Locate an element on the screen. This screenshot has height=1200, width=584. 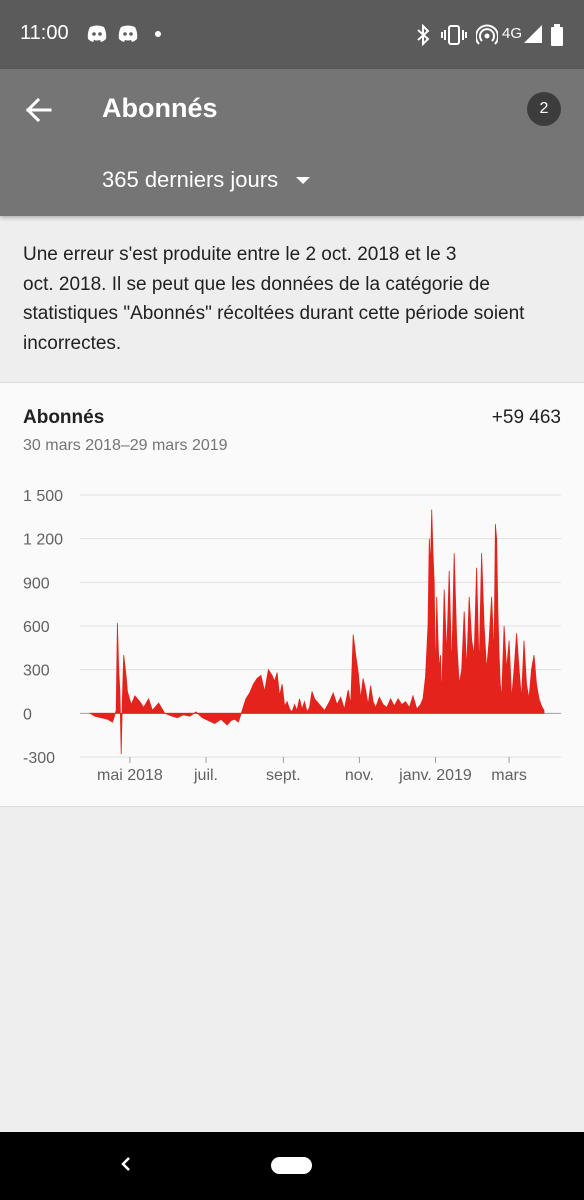
period-label: 365 derniers jours is located at coordinates (190, 179).